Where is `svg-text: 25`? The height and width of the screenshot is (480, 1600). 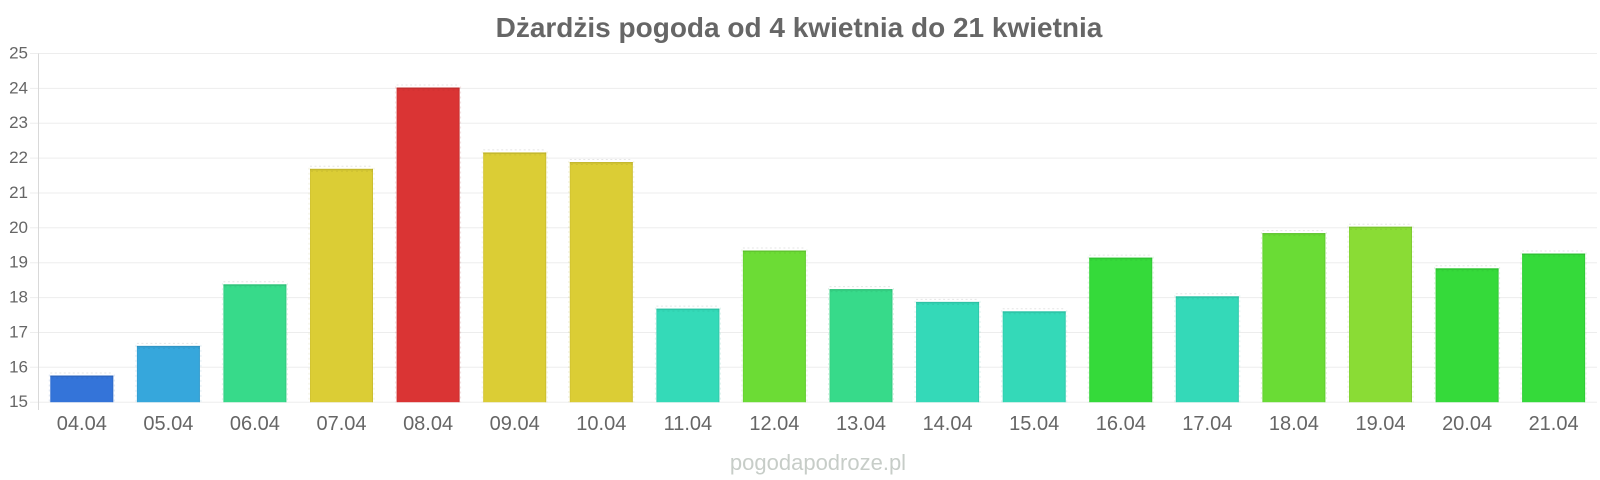 svg-text: 25 is located at coordinates (18, 53).